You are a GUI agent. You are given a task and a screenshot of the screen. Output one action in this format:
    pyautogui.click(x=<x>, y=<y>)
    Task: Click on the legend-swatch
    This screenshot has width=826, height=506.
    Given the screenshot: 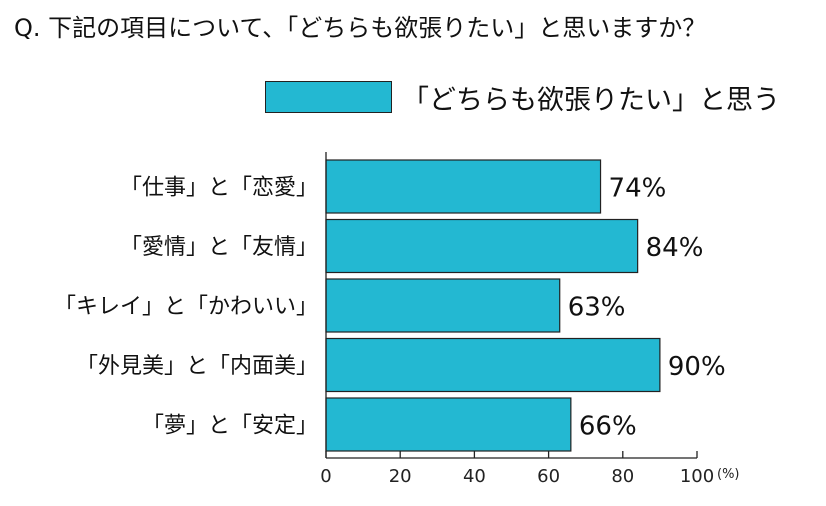 What is the action you would take?
    pyautogui.click(x=328, y=97)
    